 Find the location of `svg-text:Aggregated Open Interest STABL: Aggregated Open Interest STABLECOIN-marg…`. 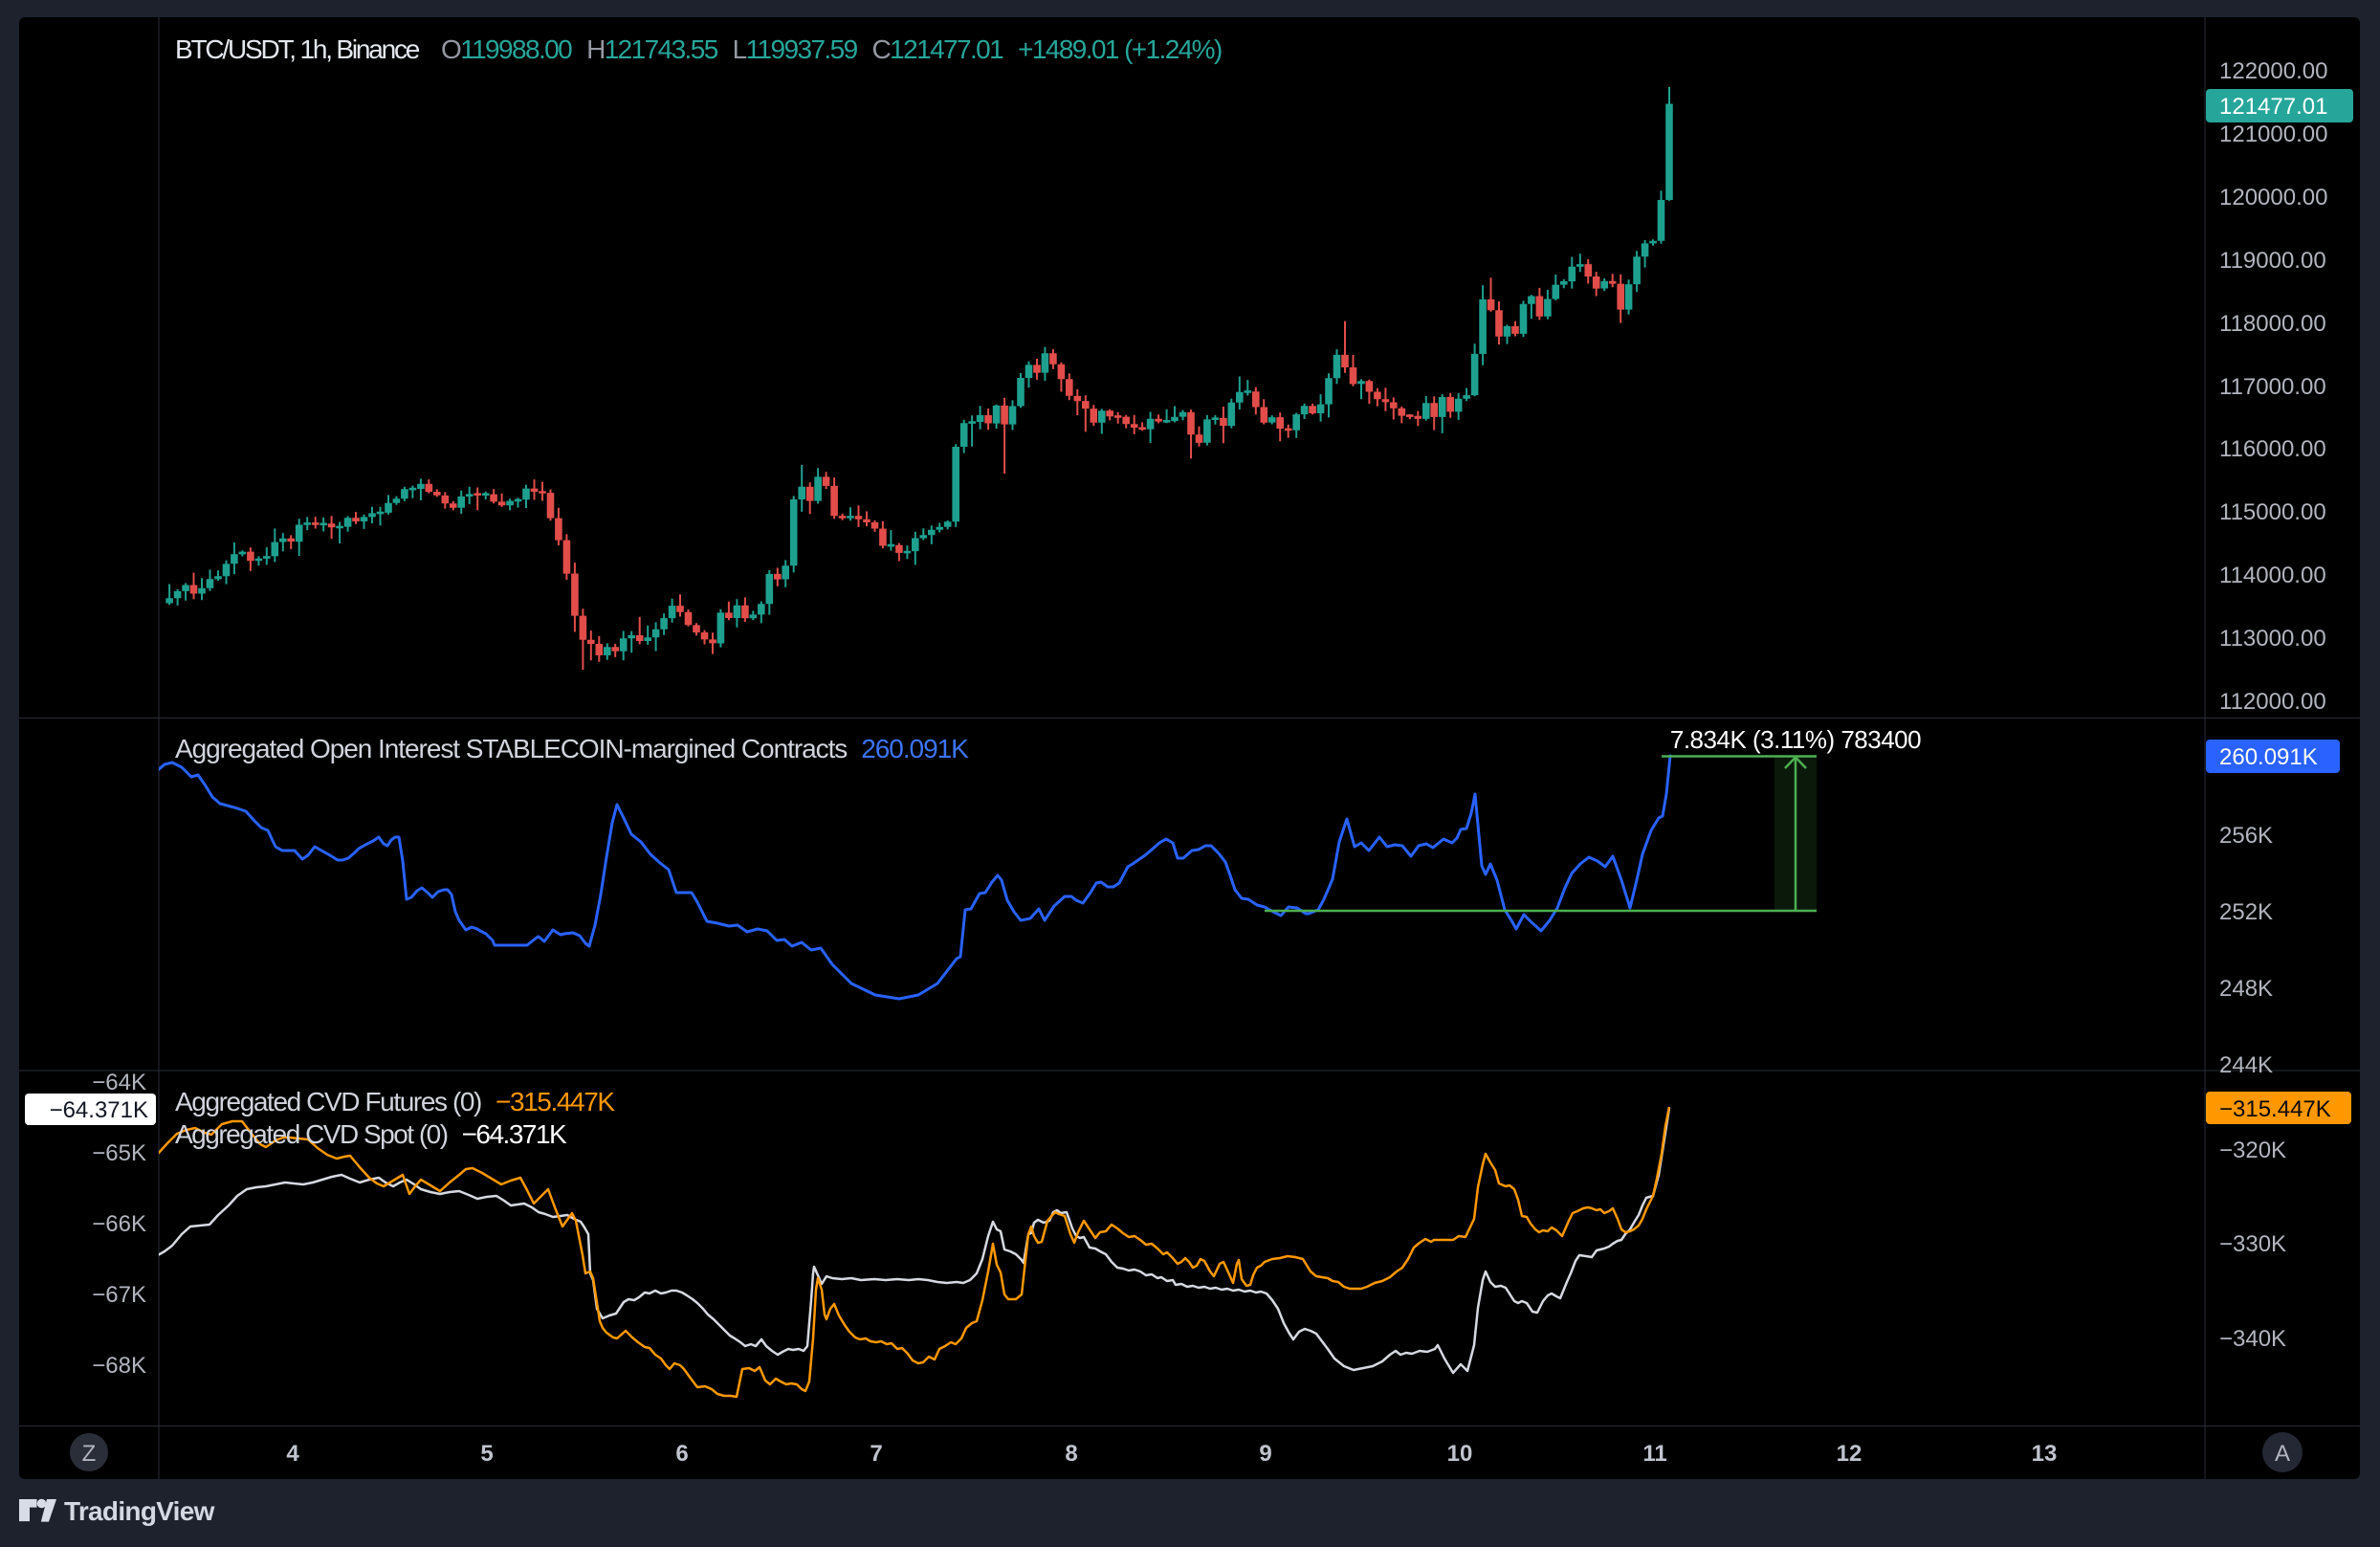

svg-text:Aggregated Open Interest STABL: Aggregated Open Interest STABLECOIN-marg… is located at coordinates (572, 748).